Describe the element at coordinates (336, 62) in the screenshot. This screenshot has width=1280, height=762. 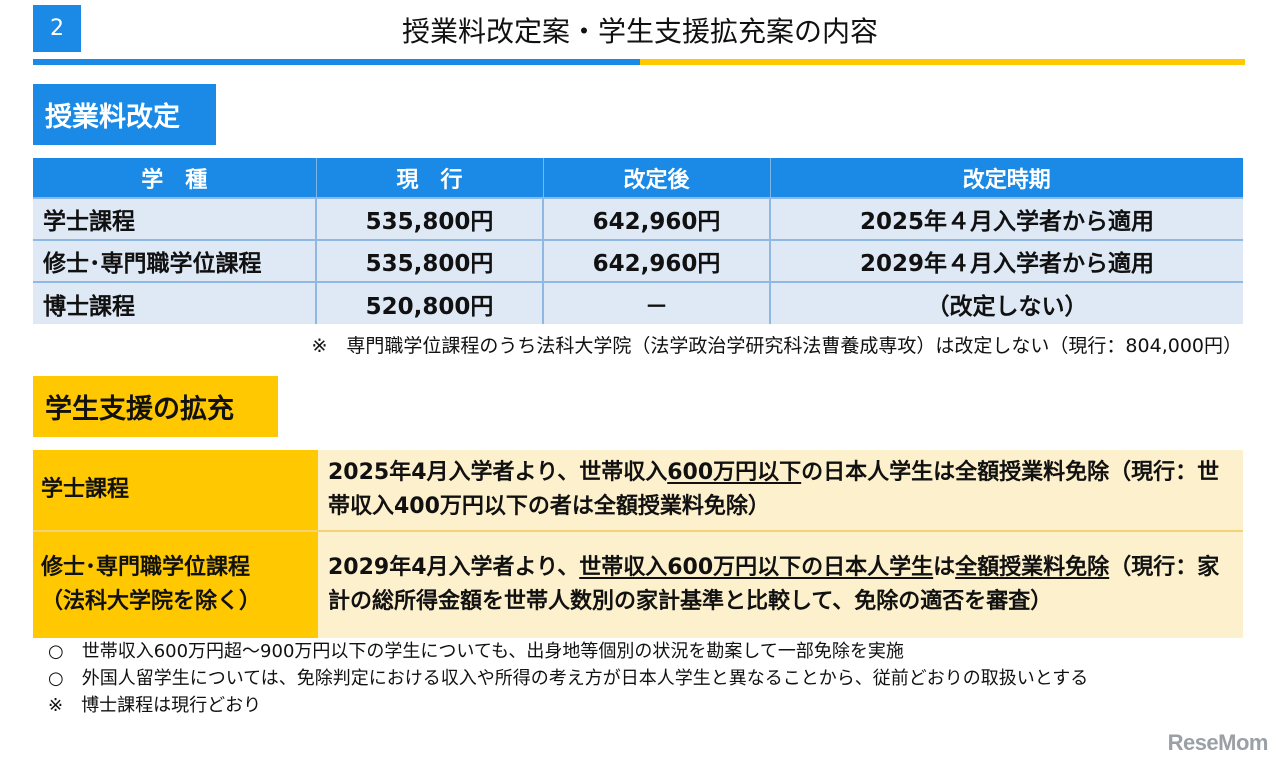
I see `title-divider-blue` at that location.